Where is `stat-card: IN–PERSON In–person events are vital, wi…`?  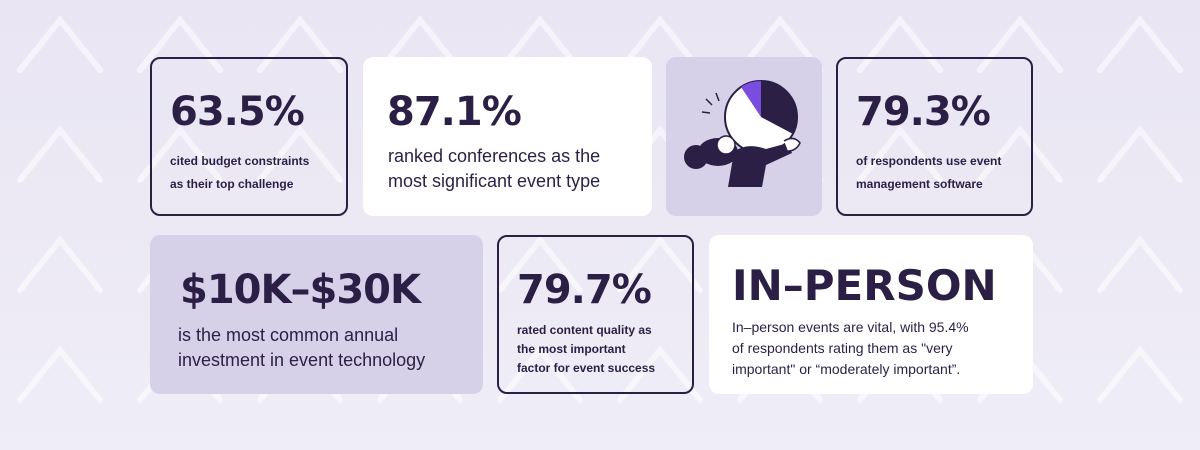
stat-card: IN–PERSON In–person events are vital, wi… is located at coordinates (871, 314).